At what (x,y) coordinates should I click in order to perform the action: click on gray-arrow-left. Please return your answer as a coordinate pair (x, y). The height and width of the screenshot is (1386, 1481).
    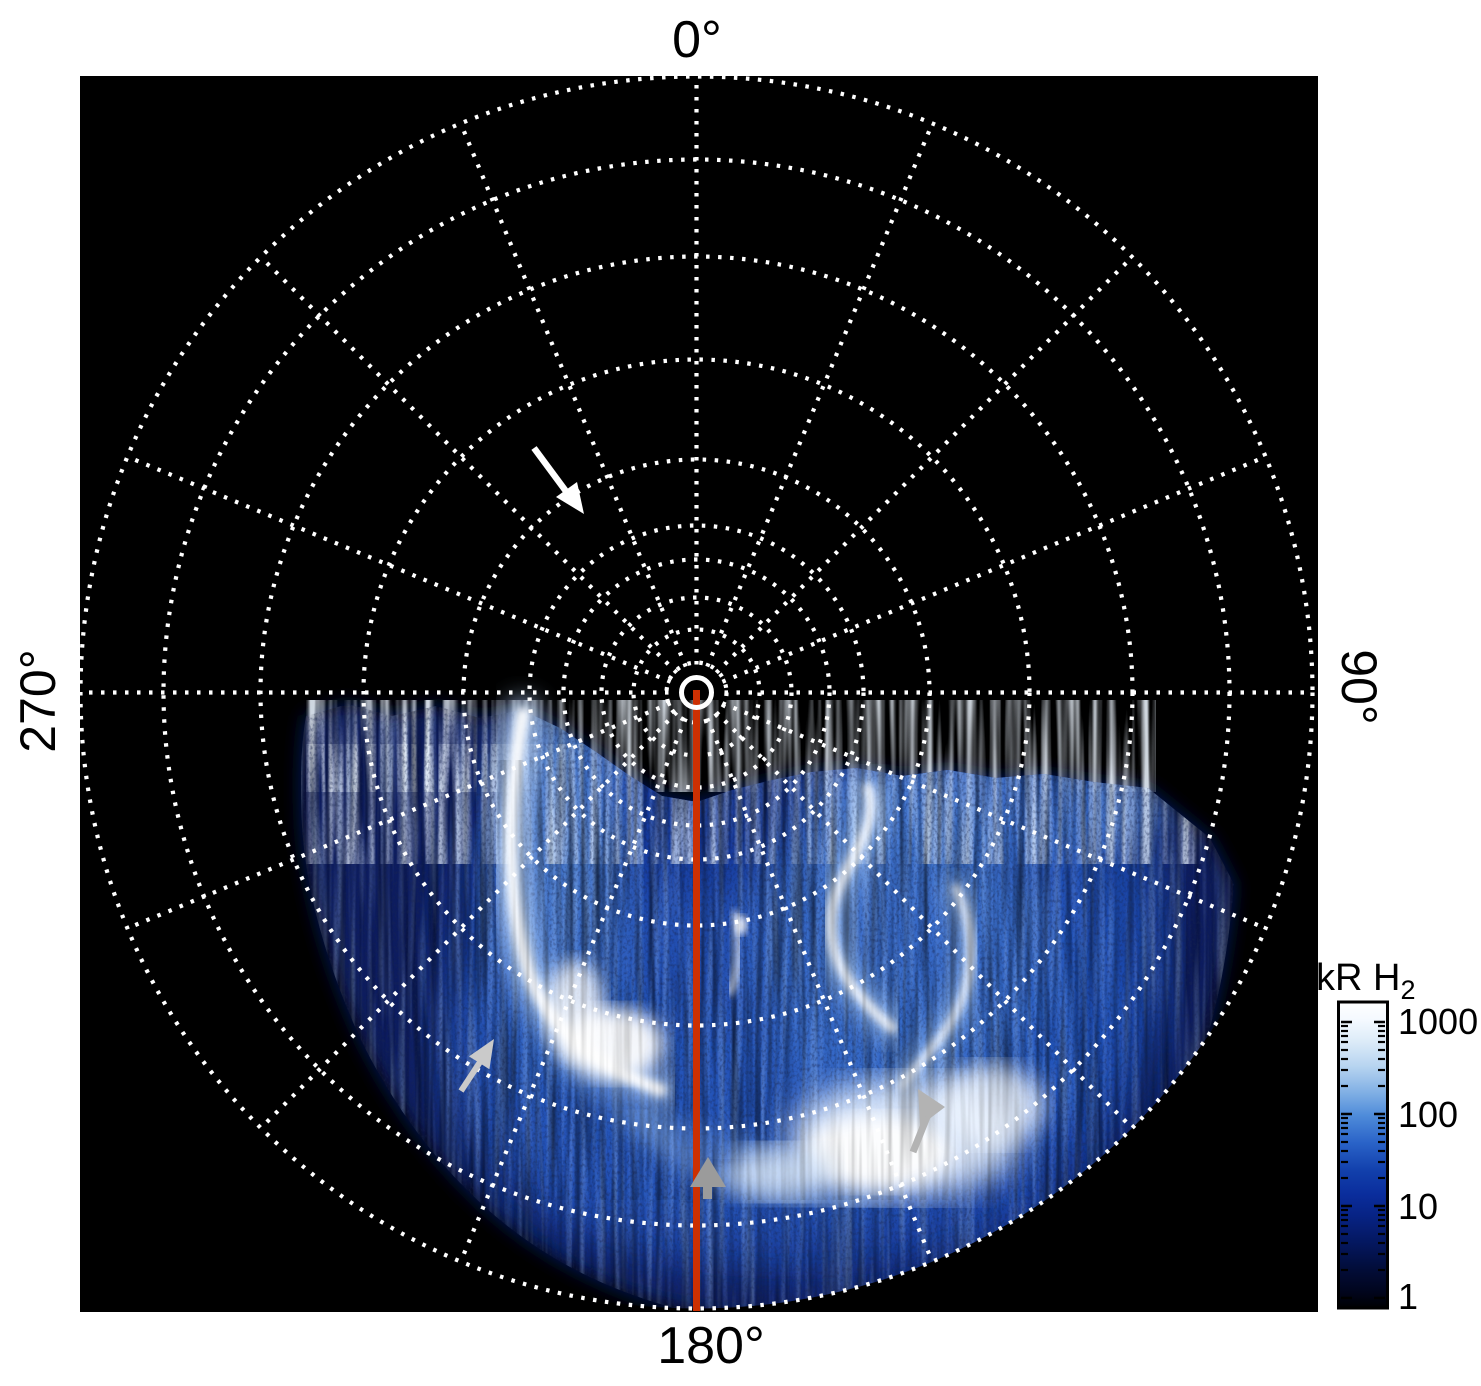
    Looking at the image, I should click on (476, 1066).